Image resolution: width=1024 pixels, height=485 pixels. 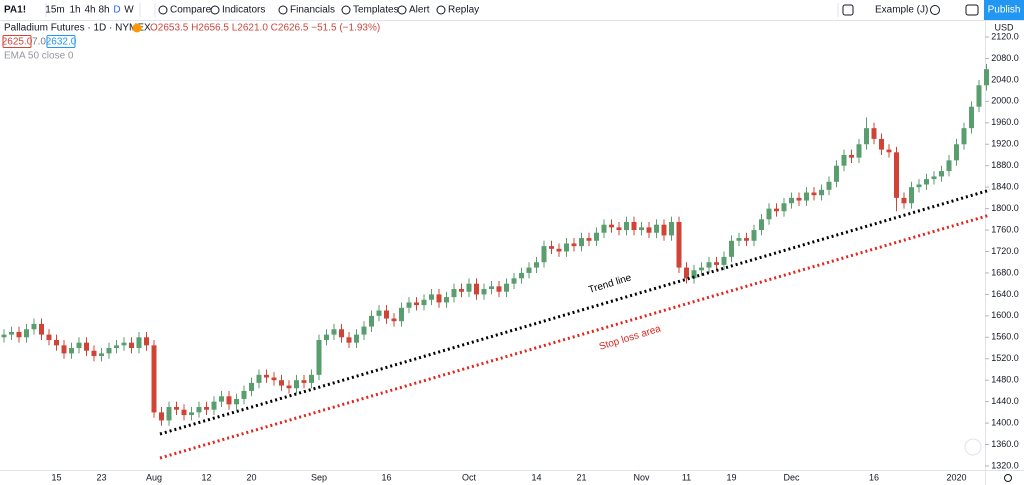 What do you see at coordinates (129, 10) in the screenshot?
I see `interval: W` at bounding box center [129, 10].